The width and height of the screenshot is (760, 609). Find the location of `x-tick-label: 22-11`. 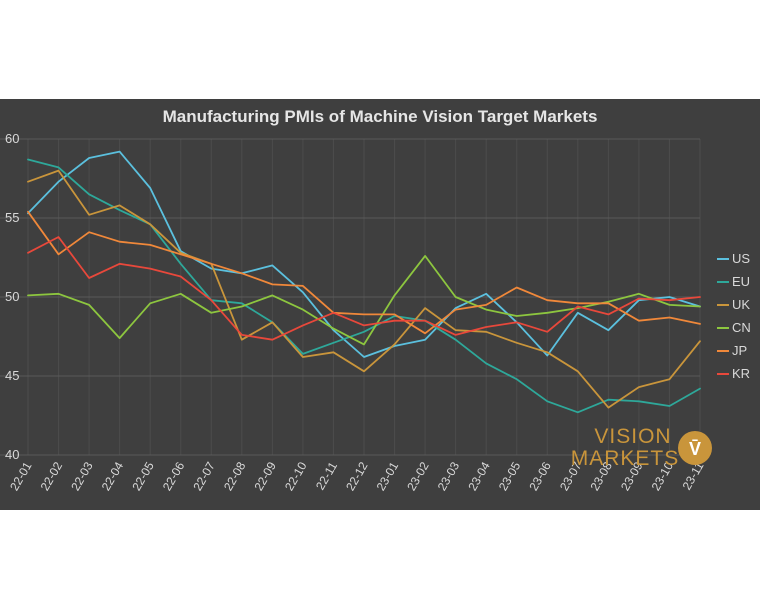

x-tick-label: 22-11 is located at coordinates (326, 475).